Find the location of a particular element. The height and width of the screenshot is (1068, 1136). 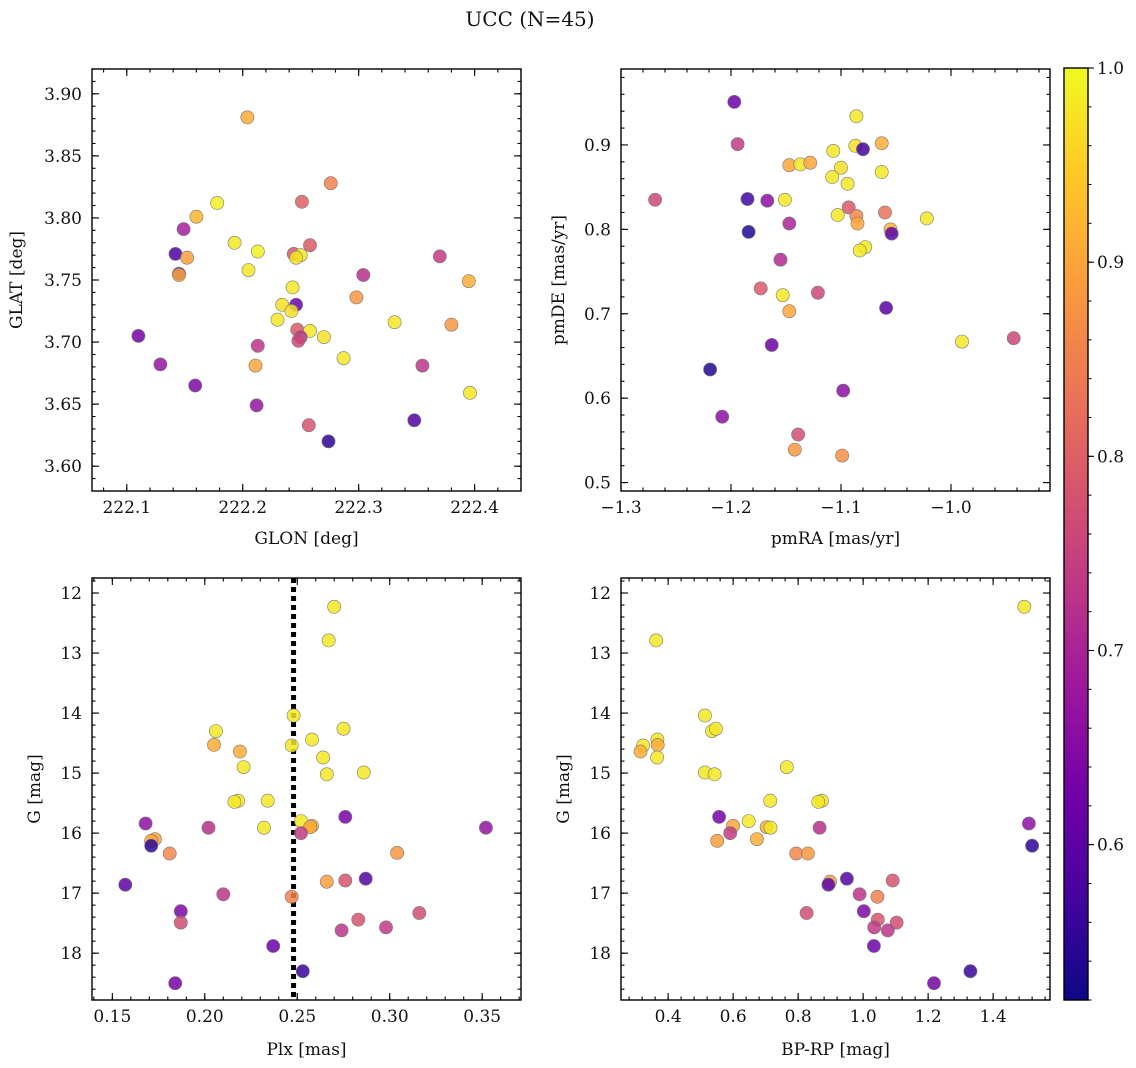

y-tick-label: 3.70 is located at coordinates (63, 343).